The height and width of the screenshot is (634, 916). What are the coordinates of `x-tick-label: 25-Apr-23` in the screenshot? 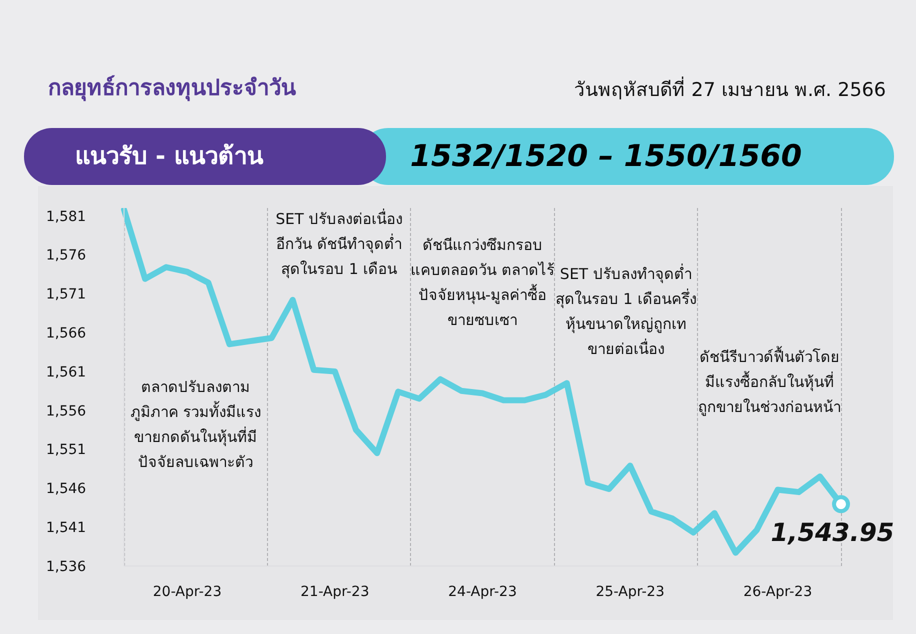 It's located at (630, 592).